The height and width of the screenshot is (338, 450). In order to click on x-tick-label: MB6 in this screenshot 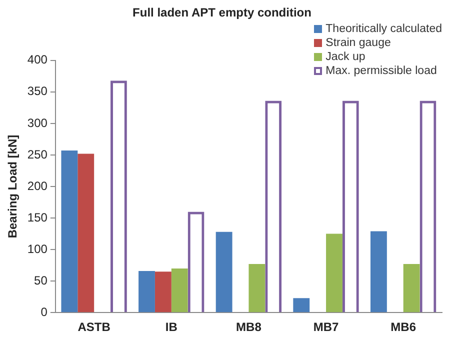, I will do `click(403, 327)`.